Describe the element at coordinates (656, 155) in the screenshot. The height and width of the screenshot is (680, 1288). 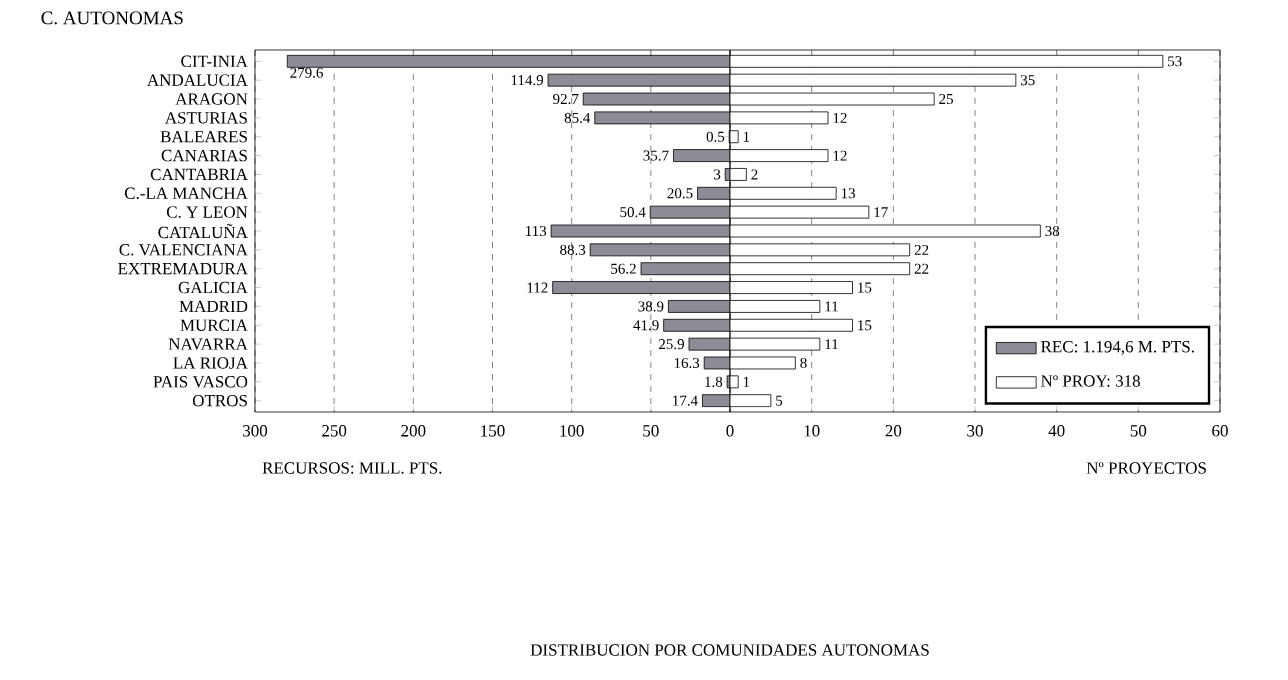
I see `data-label: 35.7` at that location.